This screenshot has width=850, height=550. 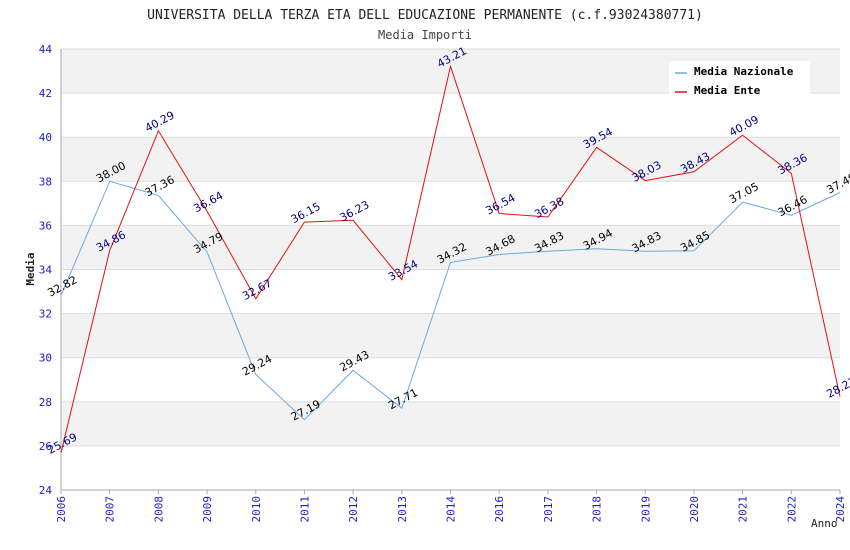 I want to click on data-label-ente: 40.29, so click(x=160, y=122).